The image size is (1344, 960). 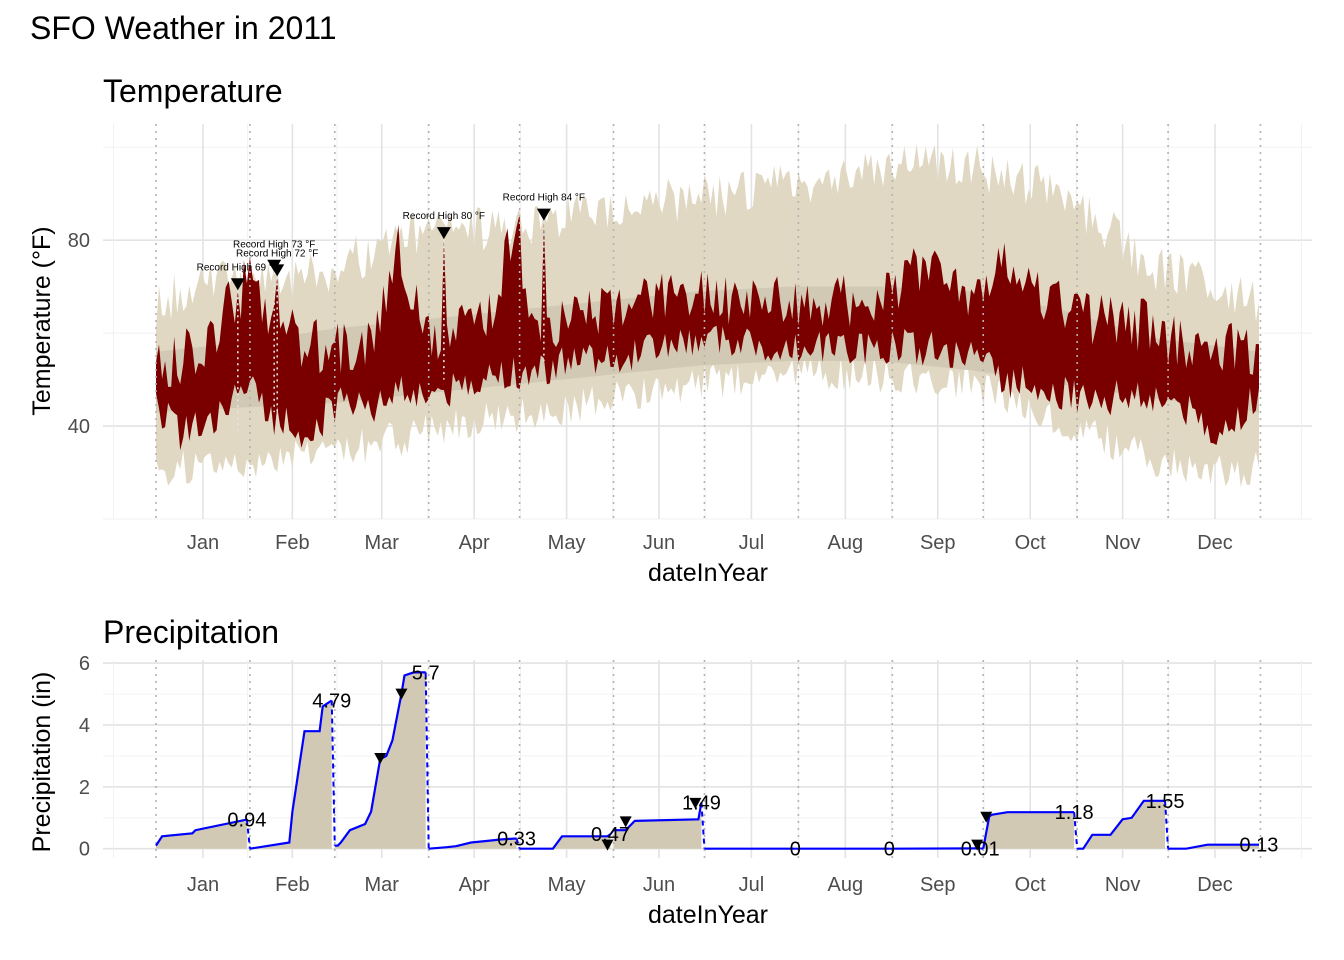 What do you see at coordinates (1031, 885) in the screenshot?
I see `precipitation-x-tick-label: Oct` at bounding box center [1031, 885].